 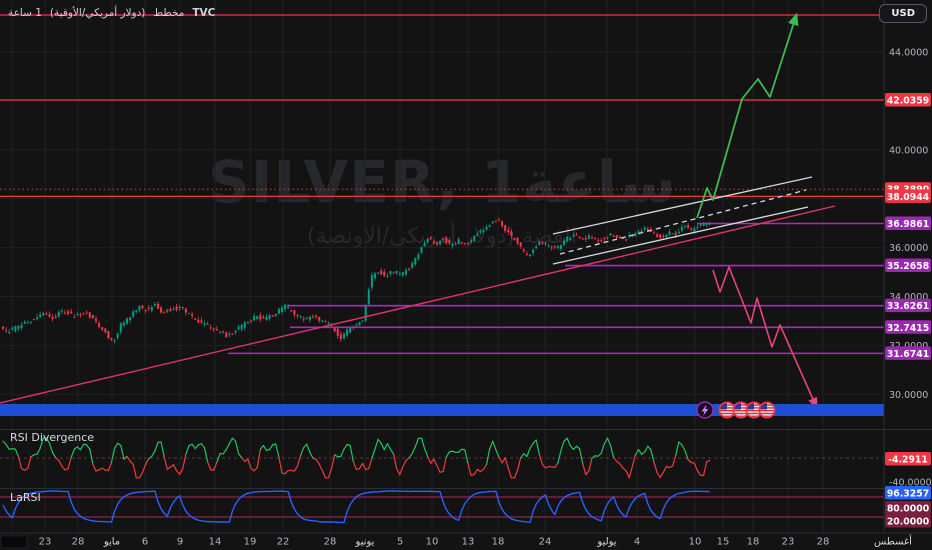 What do you see at coordinates (908, 248) in the screenshot?
I see `svg-text: 36.0000` at bounding box center [908, 248].